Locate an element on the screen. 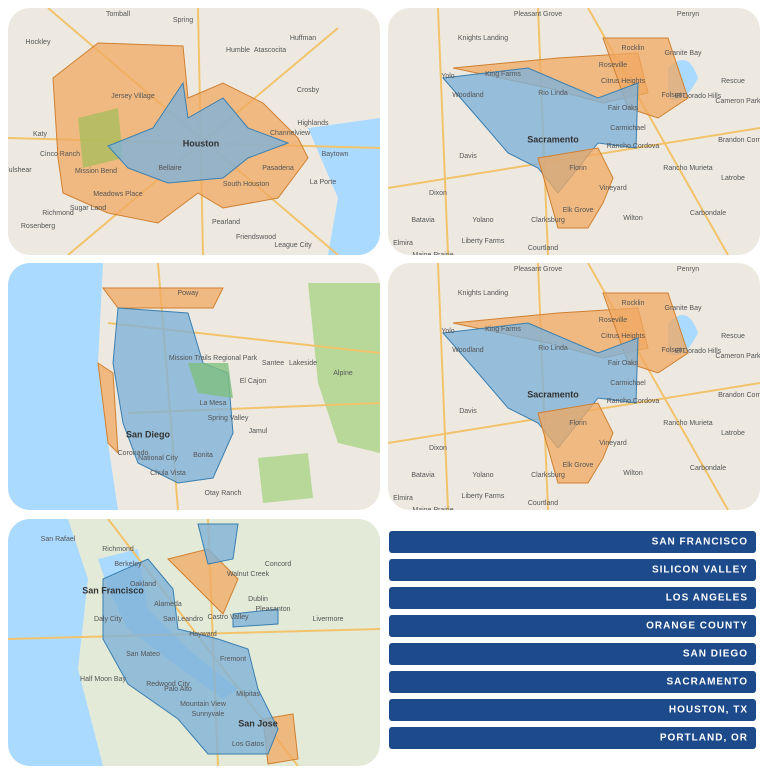  menu-item: SACRAMENTO is located at coordinates (572, 682).